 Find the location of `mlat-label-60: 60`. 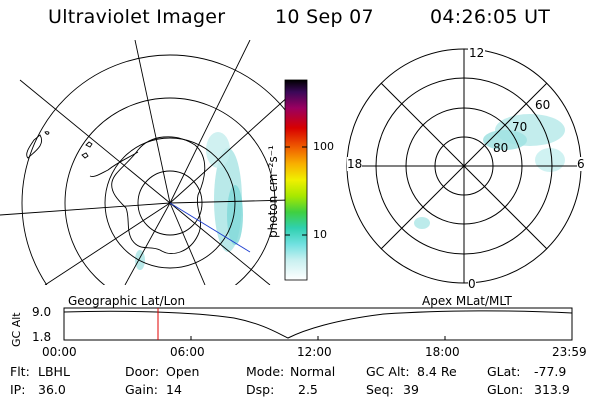

mlat-label-60: 60 is located at coordinates (543, 105).